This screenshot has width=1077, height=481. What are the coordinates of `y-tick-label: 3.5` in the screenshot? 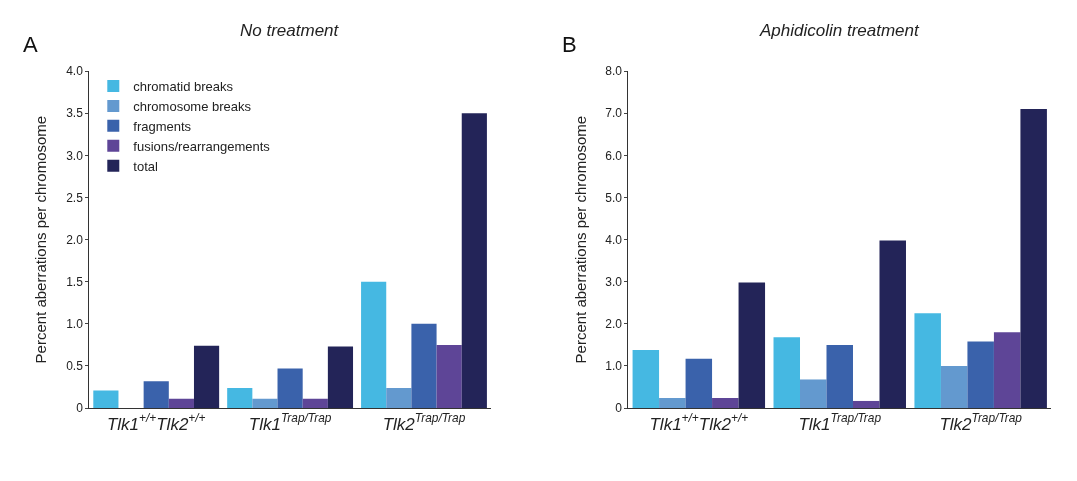 It's located at (75, 113).